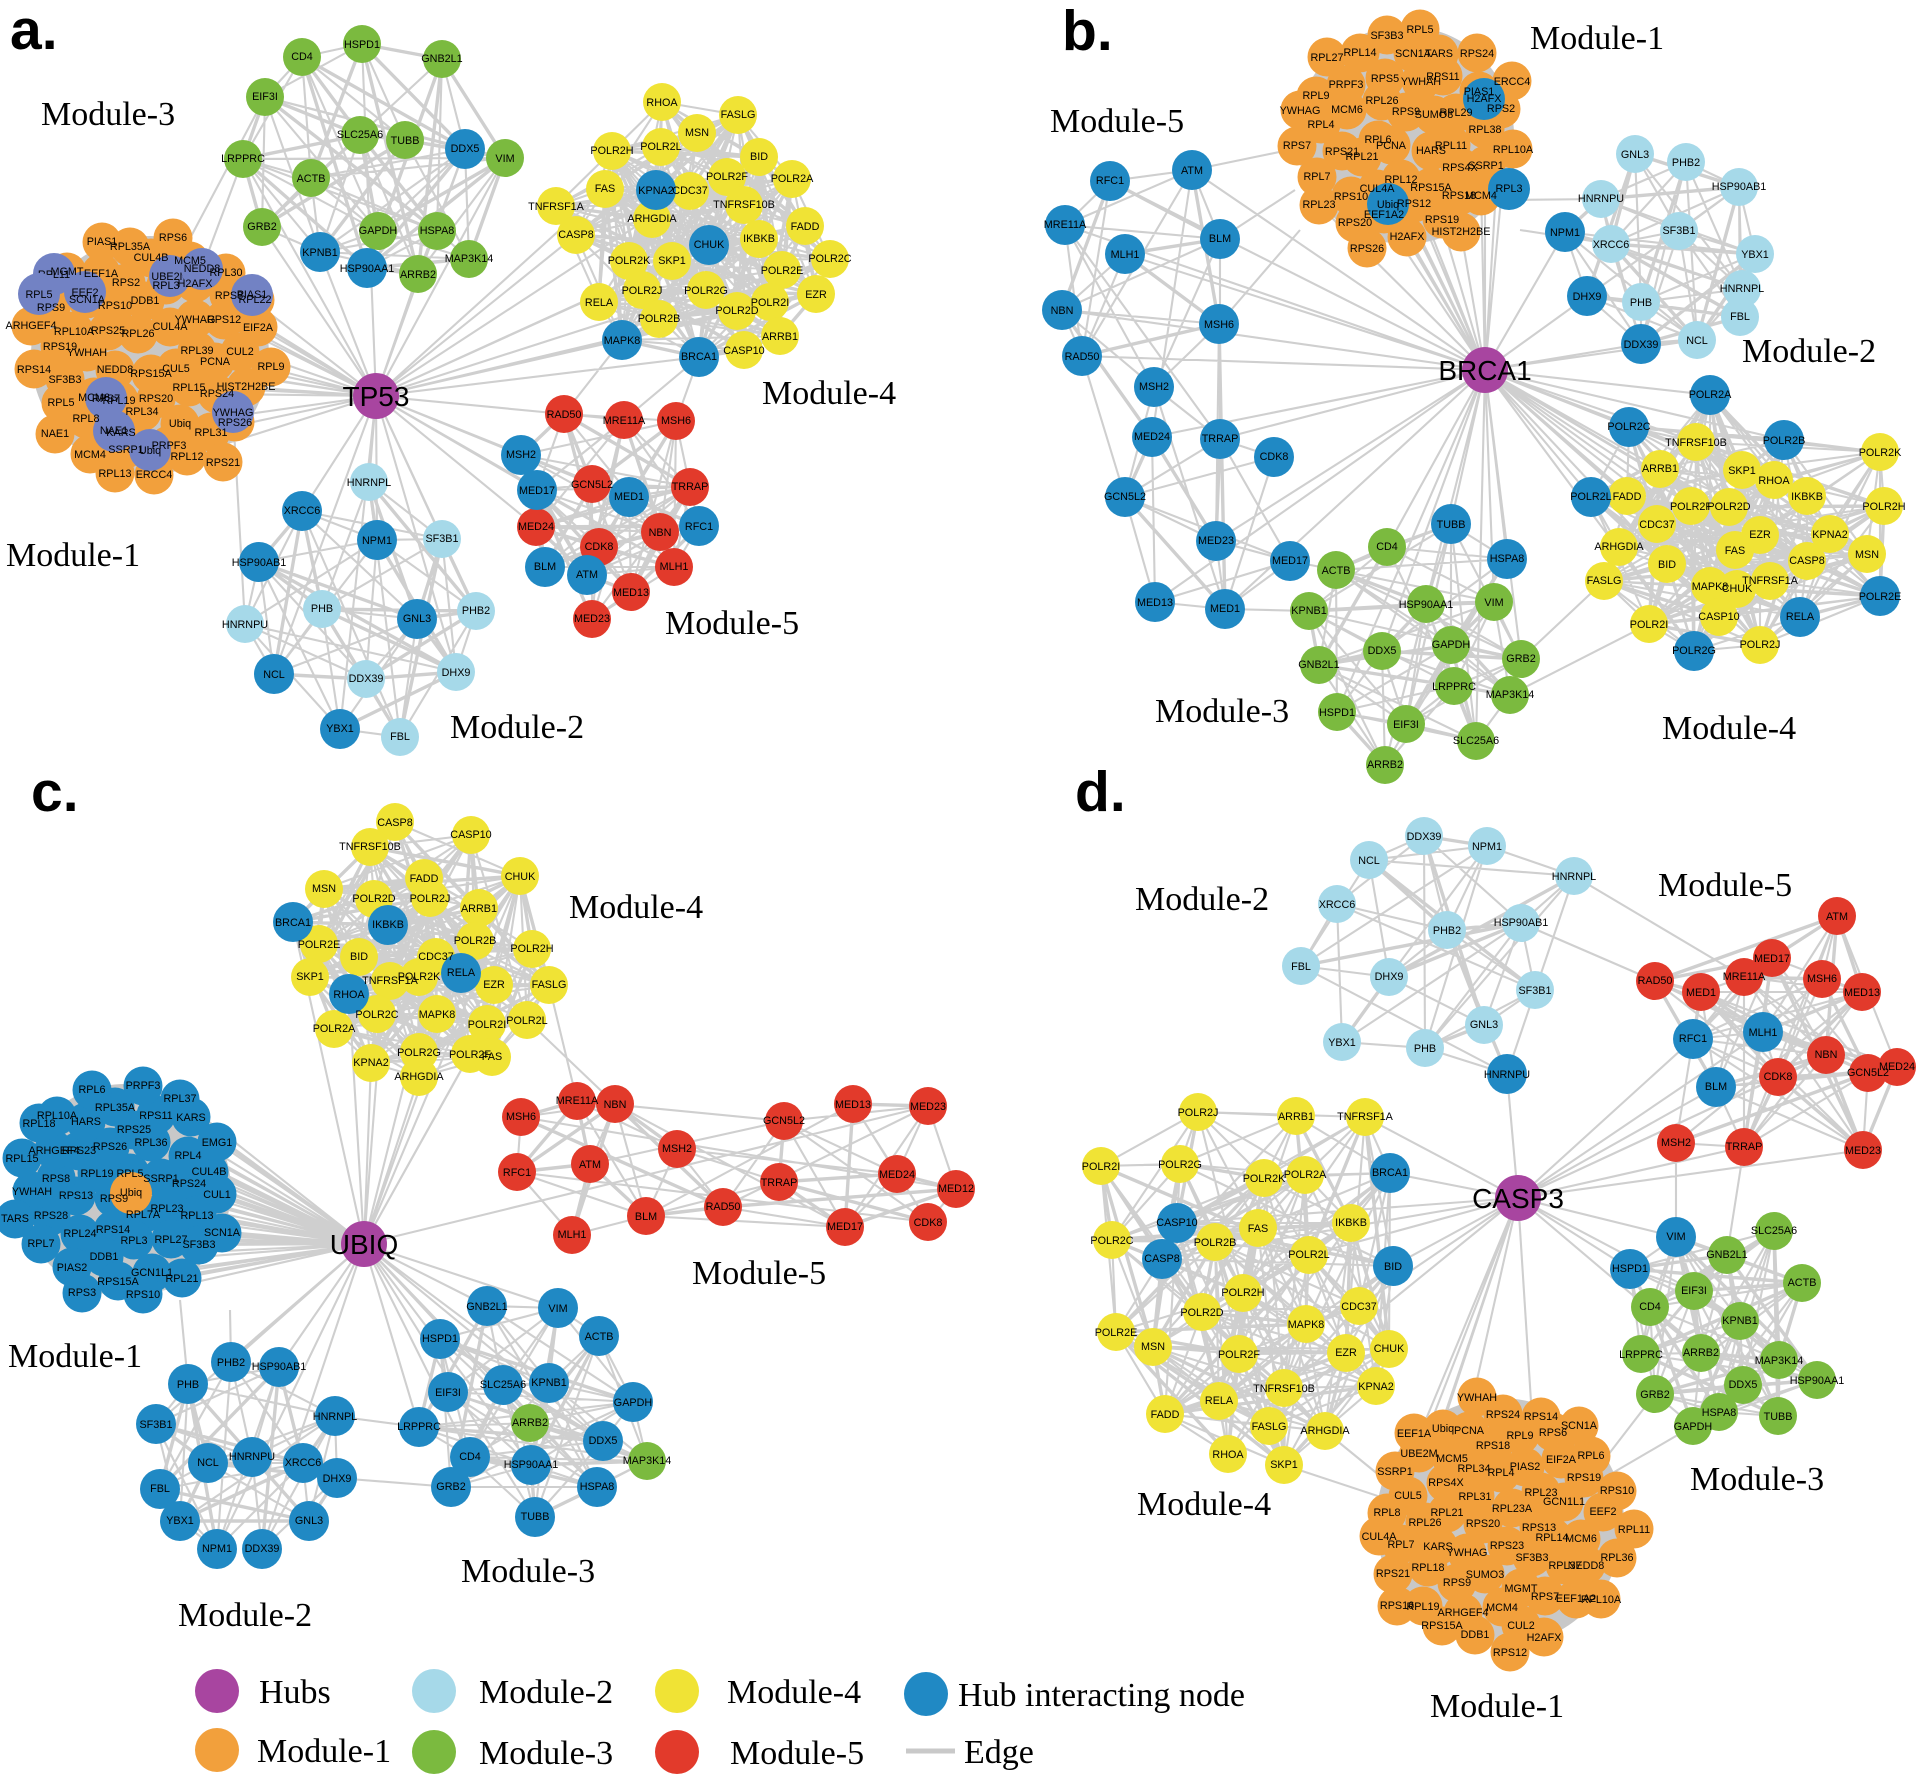 The height and width of the screenshot is (1775, 1923). What do you see at coordinates (131, 1193) in the screenshot?
I see `svg-text: Ubiq` at bounding box center [131, 1193].